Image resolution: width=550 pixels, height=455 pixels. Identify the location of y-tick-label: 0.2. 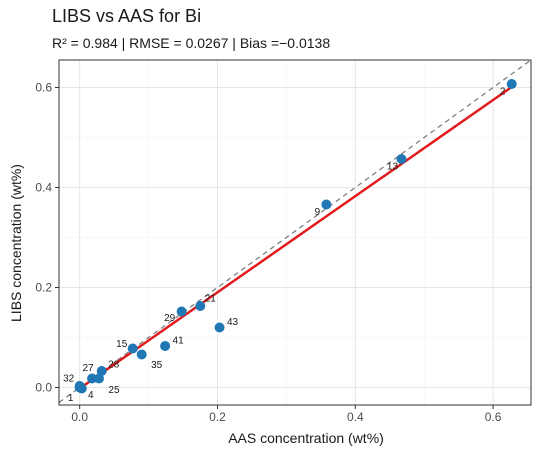
(43, 288).